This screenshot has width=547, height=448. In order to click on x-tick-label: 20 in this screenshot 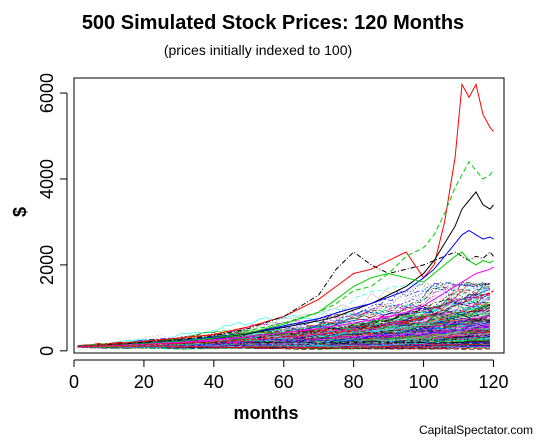, I will do `click(144, 382)`.